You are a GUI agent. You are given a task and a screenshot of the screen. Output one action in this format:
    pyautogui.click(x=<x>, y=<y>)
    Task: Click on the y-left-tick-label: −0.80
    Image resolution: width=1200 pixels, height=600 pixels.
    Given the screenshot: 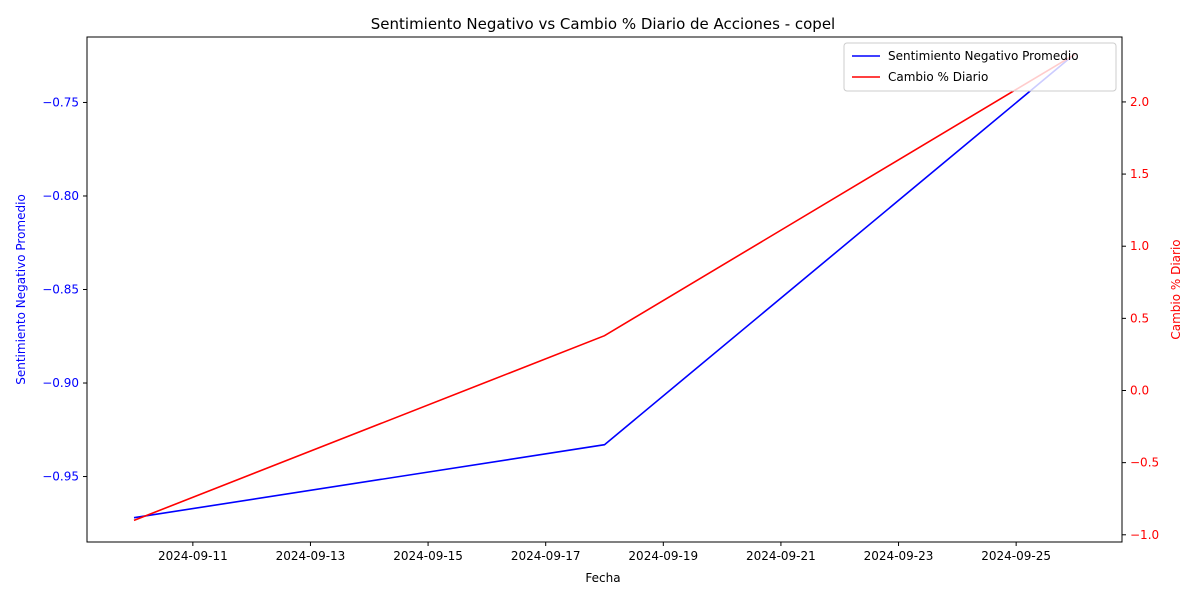 What is the action you would take?
    pyautogui.click(x=60, y=196)
    